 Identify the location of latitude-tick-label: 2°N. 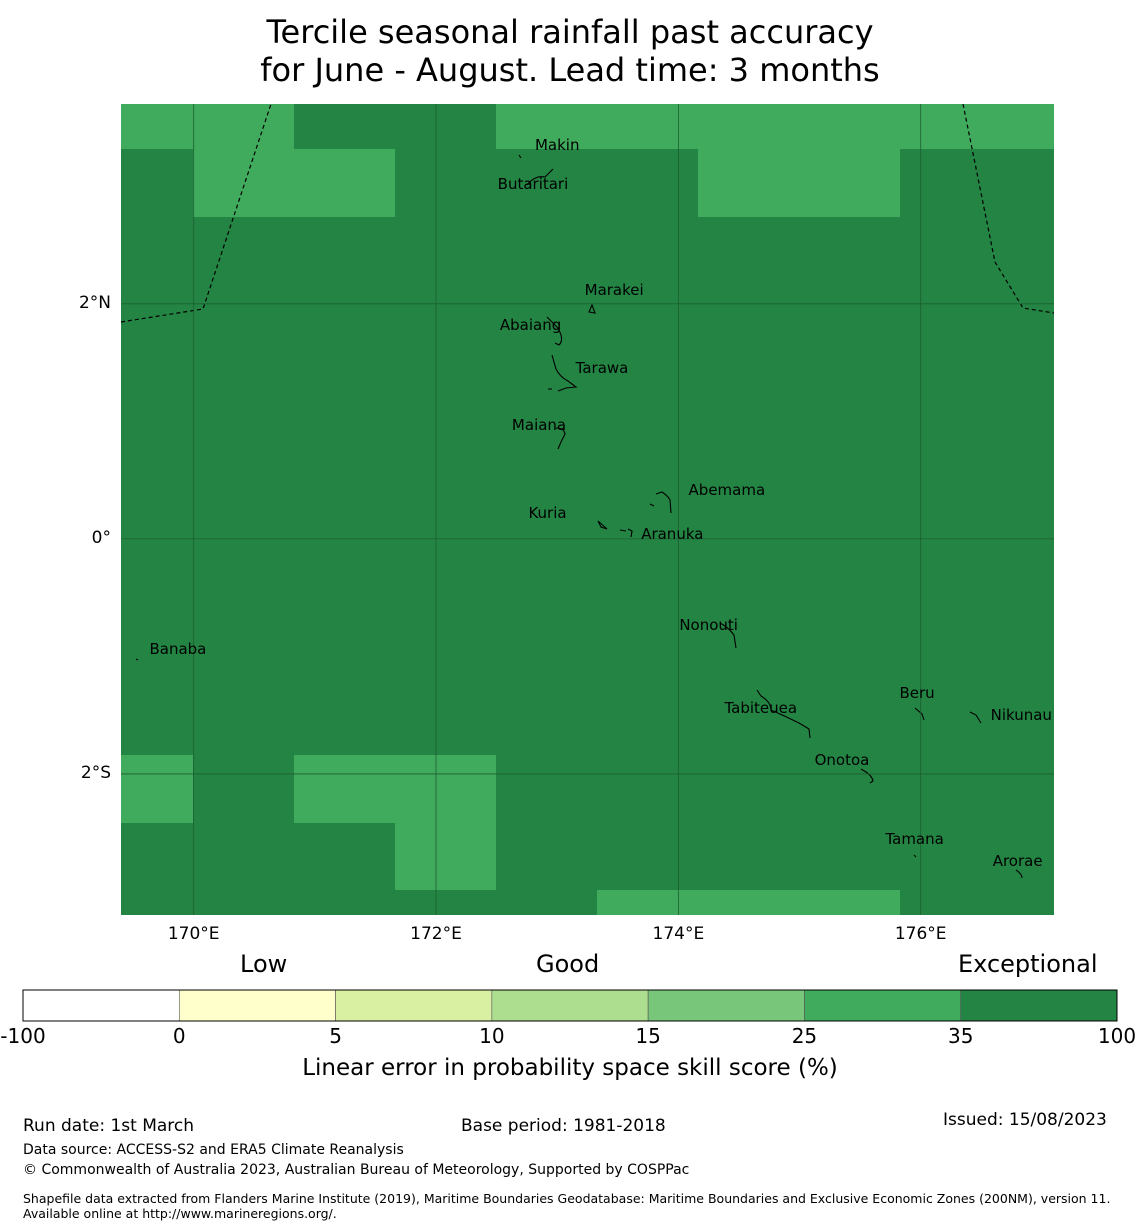
(94, 302).